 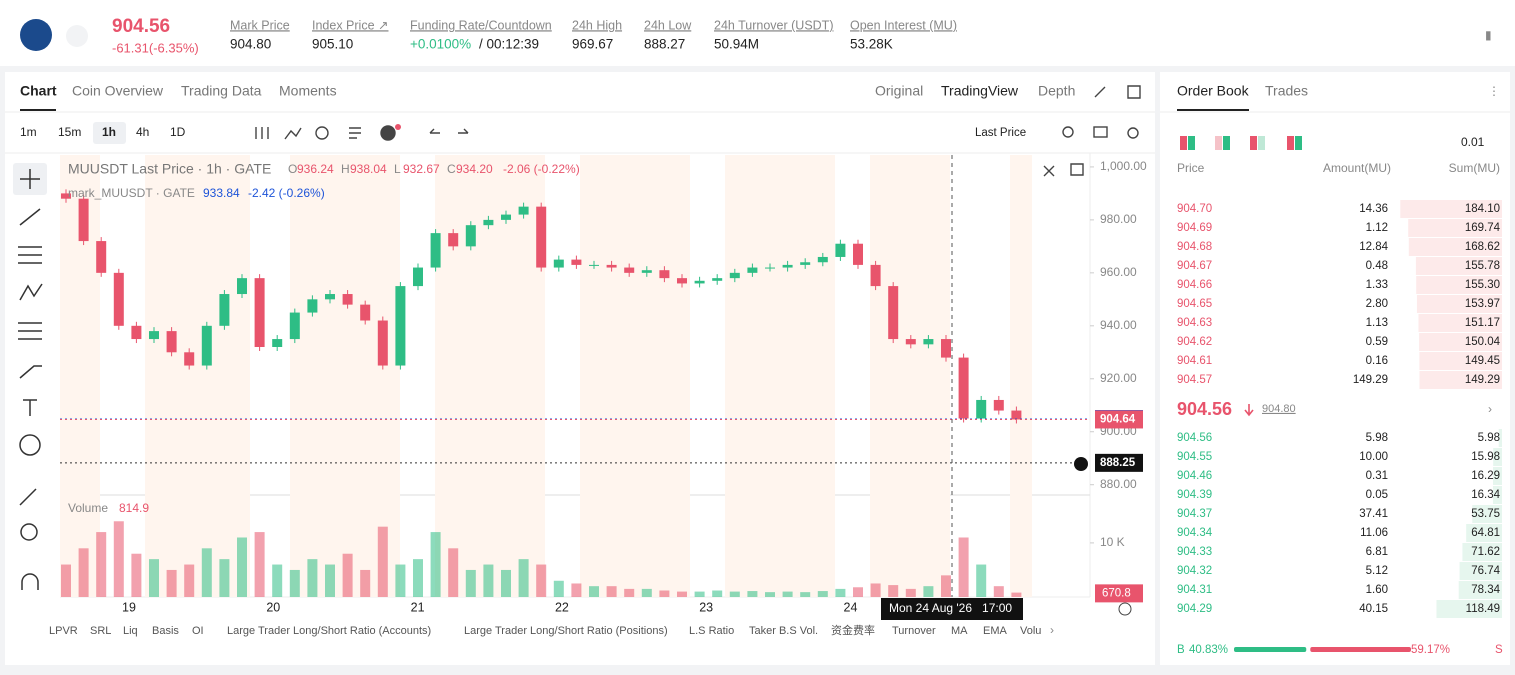 I want to click on time-tag: Mon 24 Aug '26 17:00, so click(x=950, y=608).